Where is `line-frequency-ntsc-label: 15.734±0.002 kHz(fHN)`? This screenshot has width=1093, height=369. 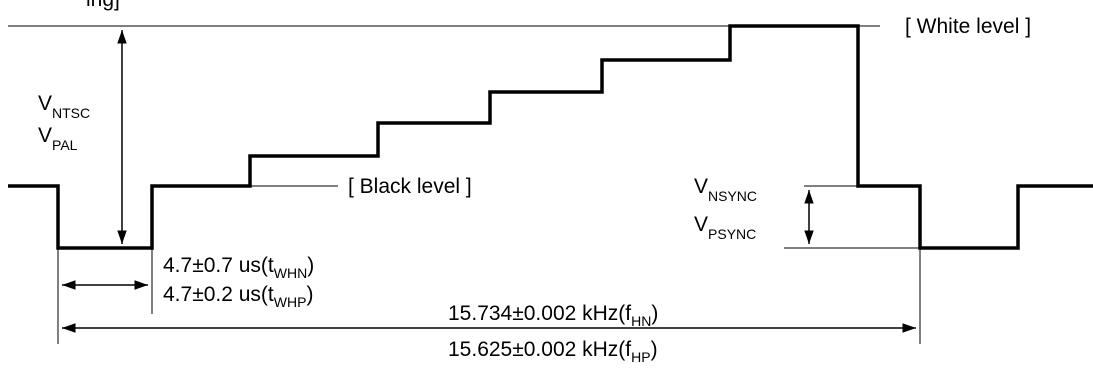 line-frequency-ntsc-label: 15.734±0.002 kHz(fHN) is located at coordinates (553, 315).